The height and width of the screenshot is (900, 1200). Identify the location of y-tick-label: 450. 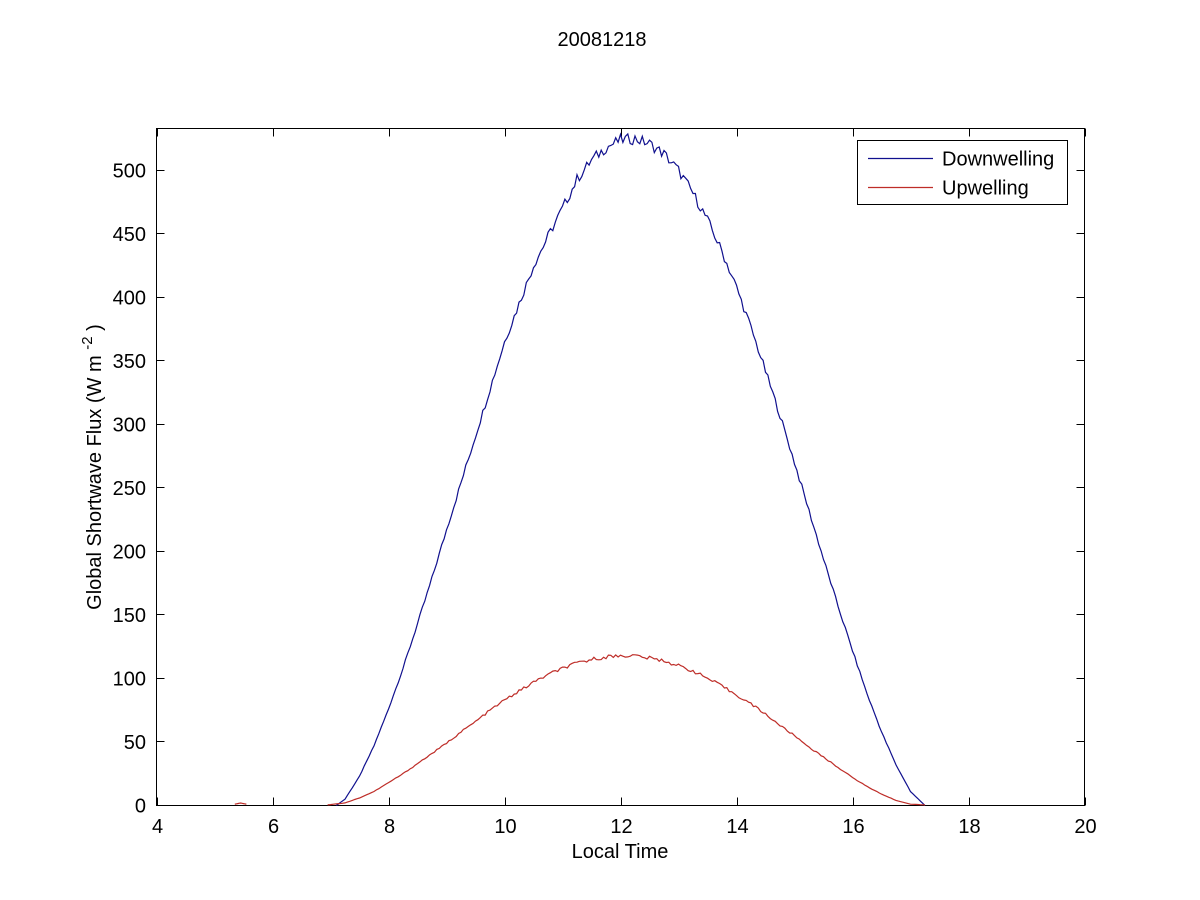
(129, 235).